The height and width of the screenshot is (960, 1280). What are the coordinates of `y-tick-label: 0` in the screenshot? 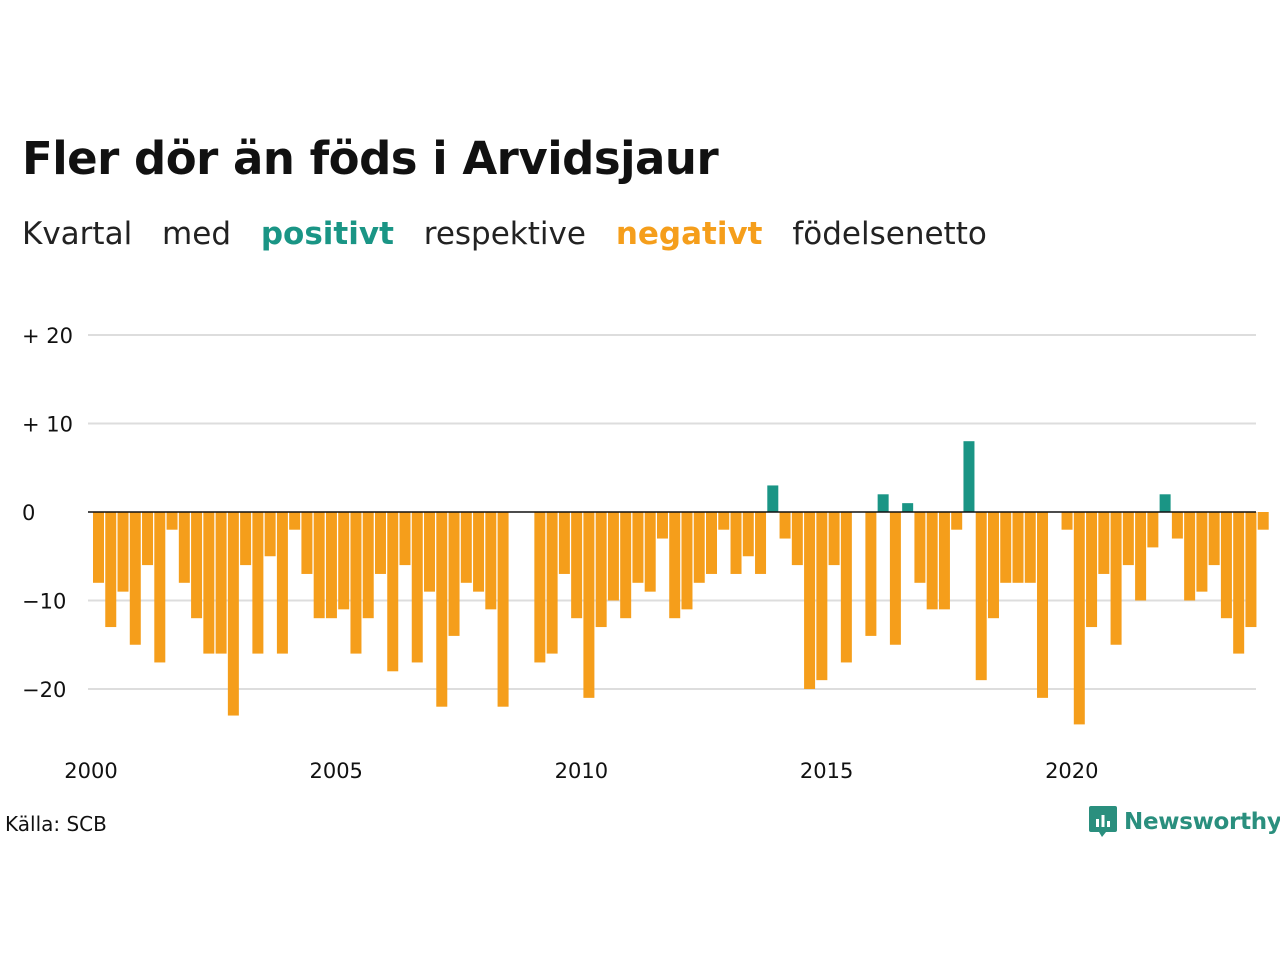 It's located at (28, 513).